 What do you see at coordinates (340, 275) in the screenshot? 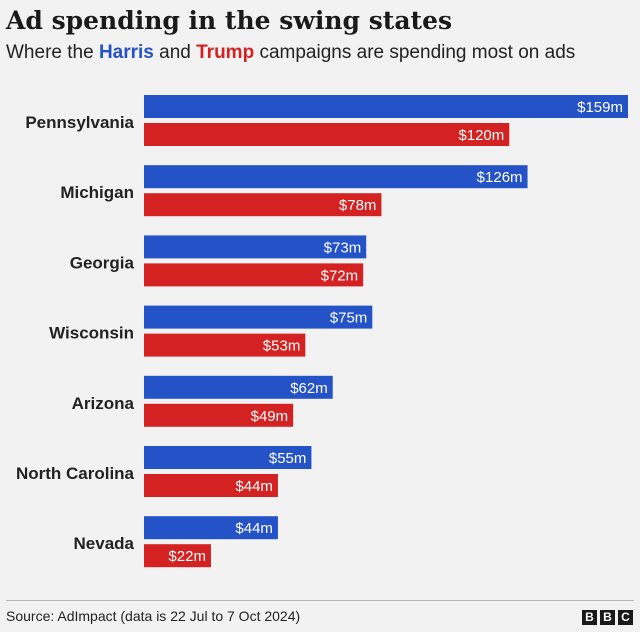
I see `trump-value-label: $72m` at bounding box center [340, 275].